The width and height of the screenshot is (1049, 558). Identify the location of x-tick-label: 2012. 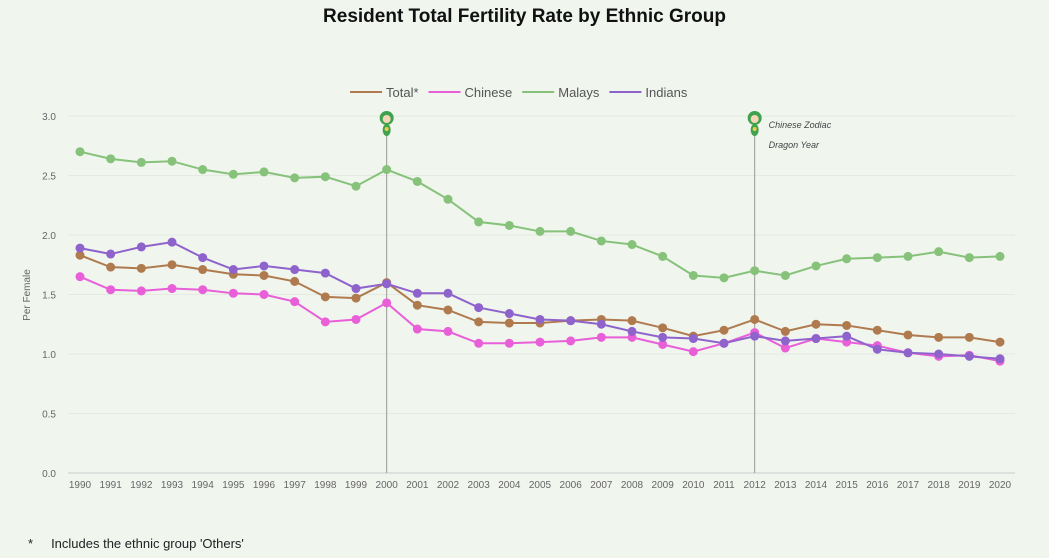
(755, 485).